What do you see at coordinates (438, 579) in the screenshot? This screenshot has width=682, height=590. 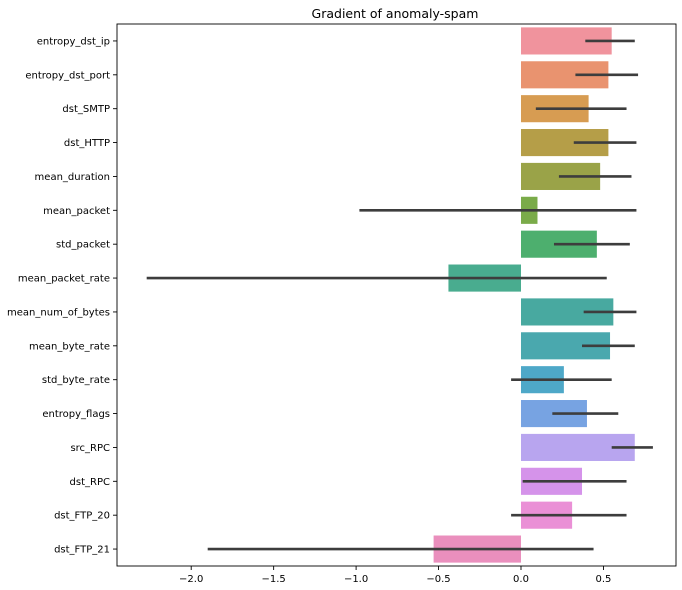 I see `x-tick-label: −0.5` at bounding box center [438, 579].